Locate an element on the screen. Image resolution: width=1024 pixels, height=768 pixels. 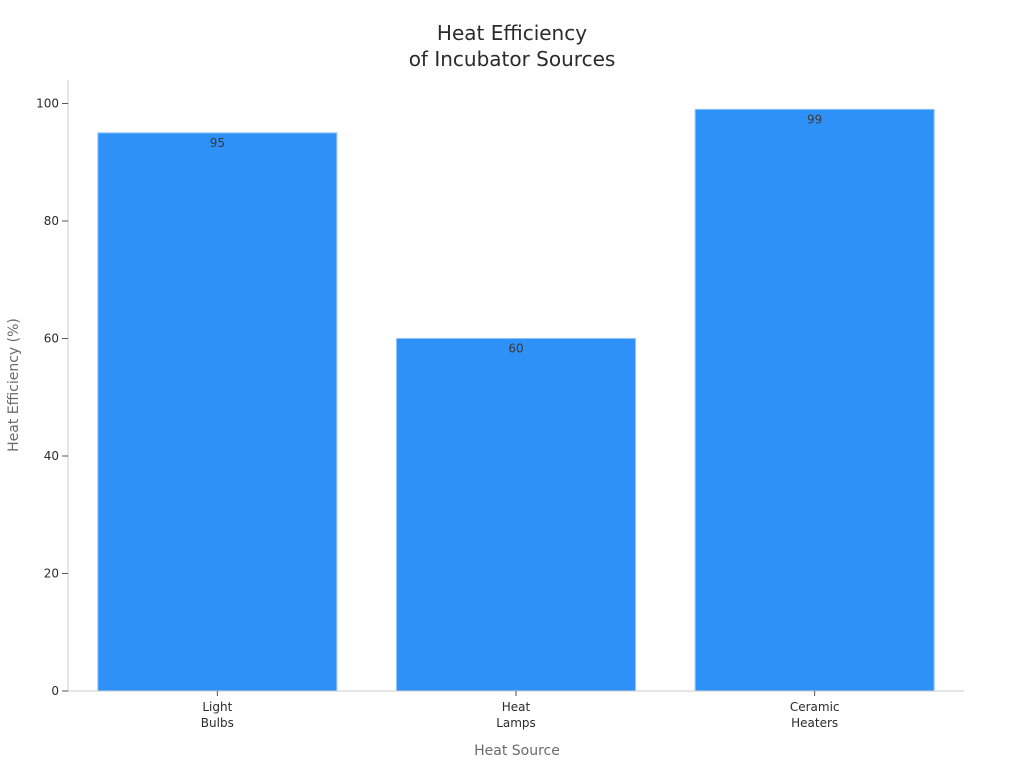
chart-title: Heat Efficiency of Incubator Sources is located at coordinates (512, 46).